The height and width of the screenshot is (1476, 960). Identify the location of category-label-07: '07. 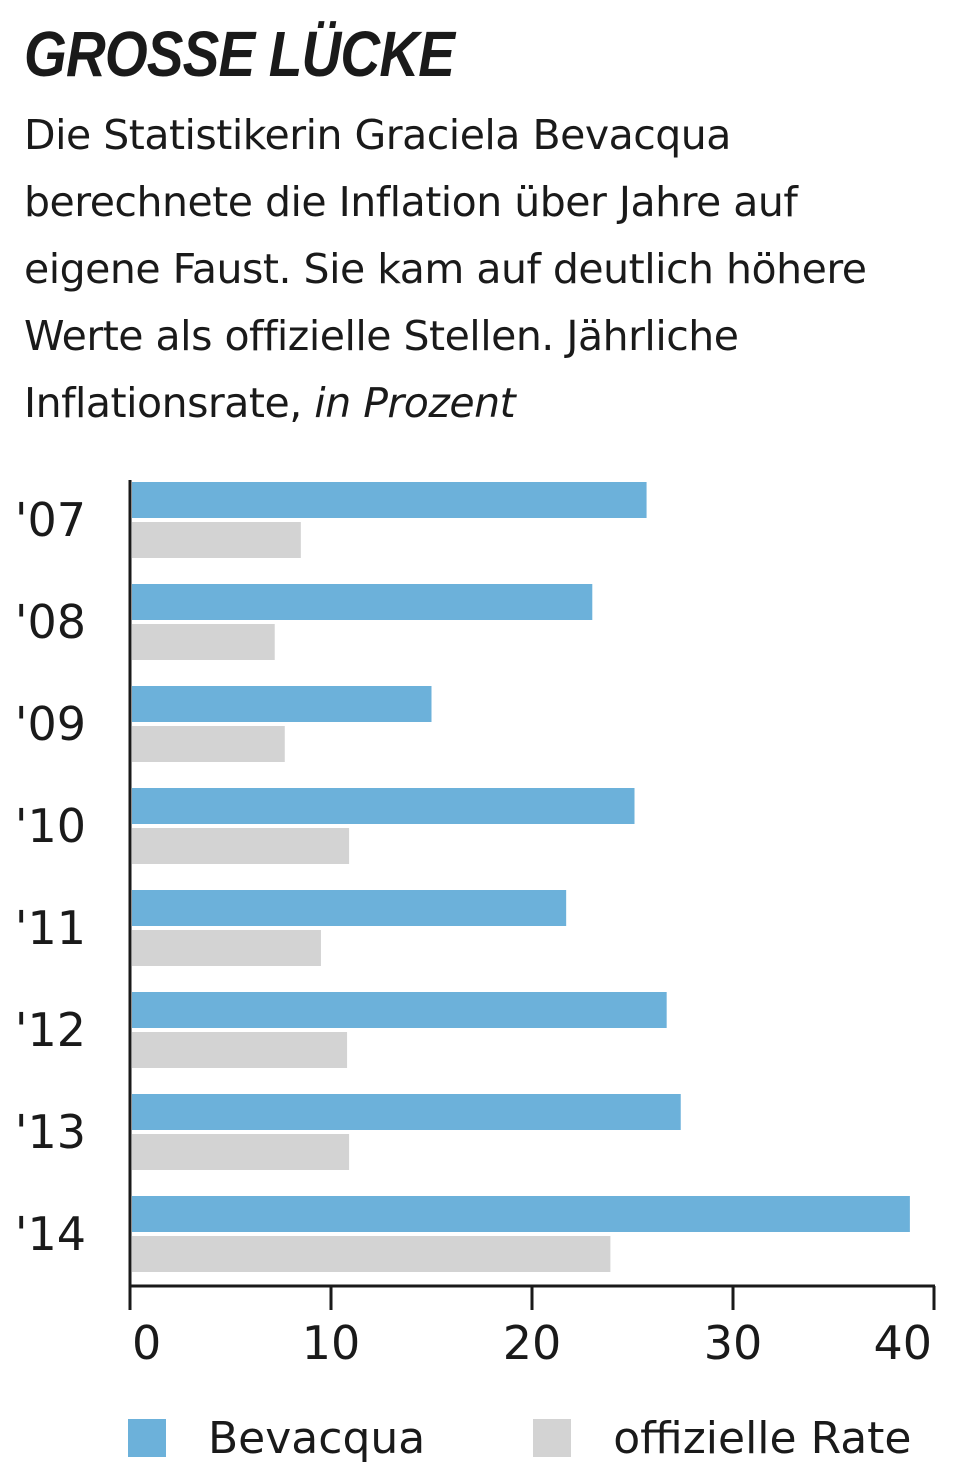
(50, 520).